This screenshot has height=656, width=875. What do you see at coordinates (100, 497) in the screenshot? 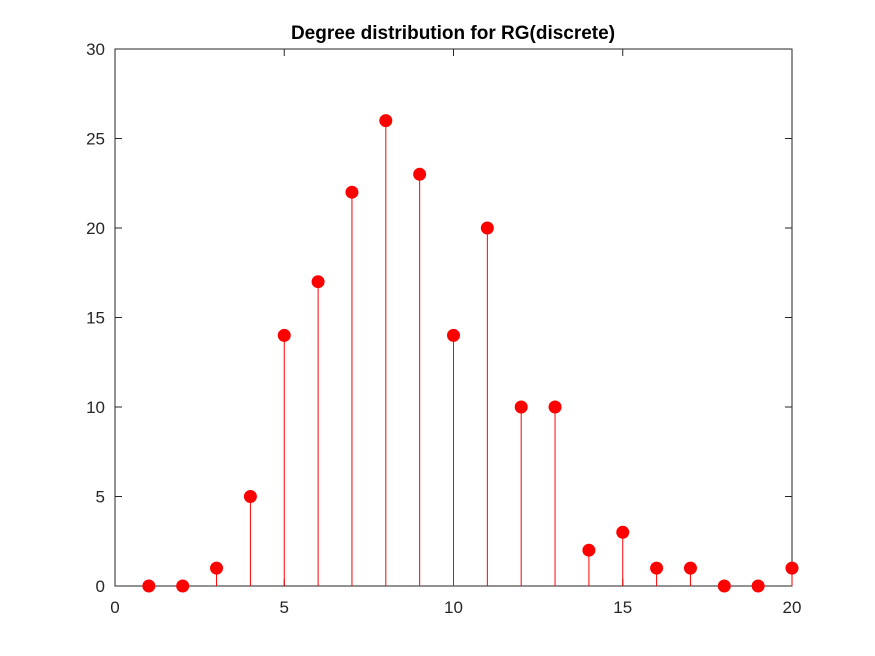
I see `y-tick-label: 5` at bounding box center [100, 497].